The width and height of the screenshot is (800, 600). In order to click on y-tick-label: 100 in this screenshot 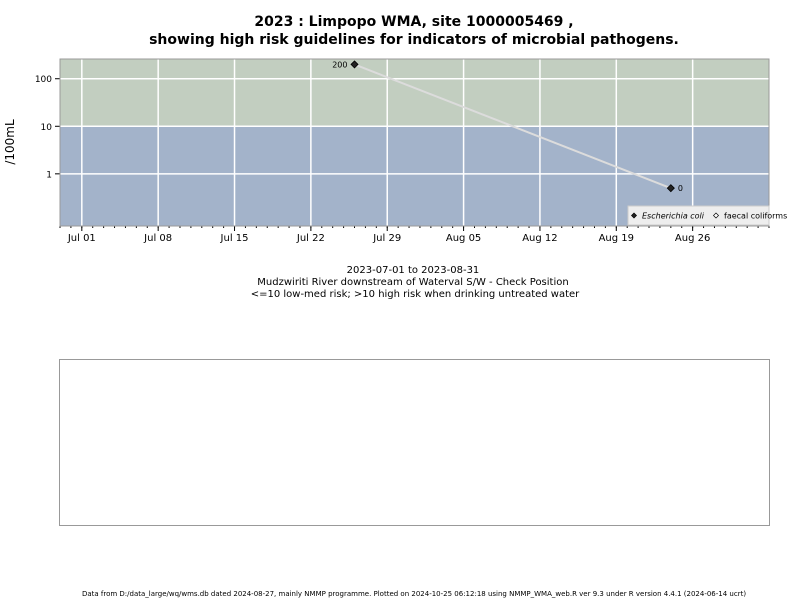, I will do `click(43, 80)`.